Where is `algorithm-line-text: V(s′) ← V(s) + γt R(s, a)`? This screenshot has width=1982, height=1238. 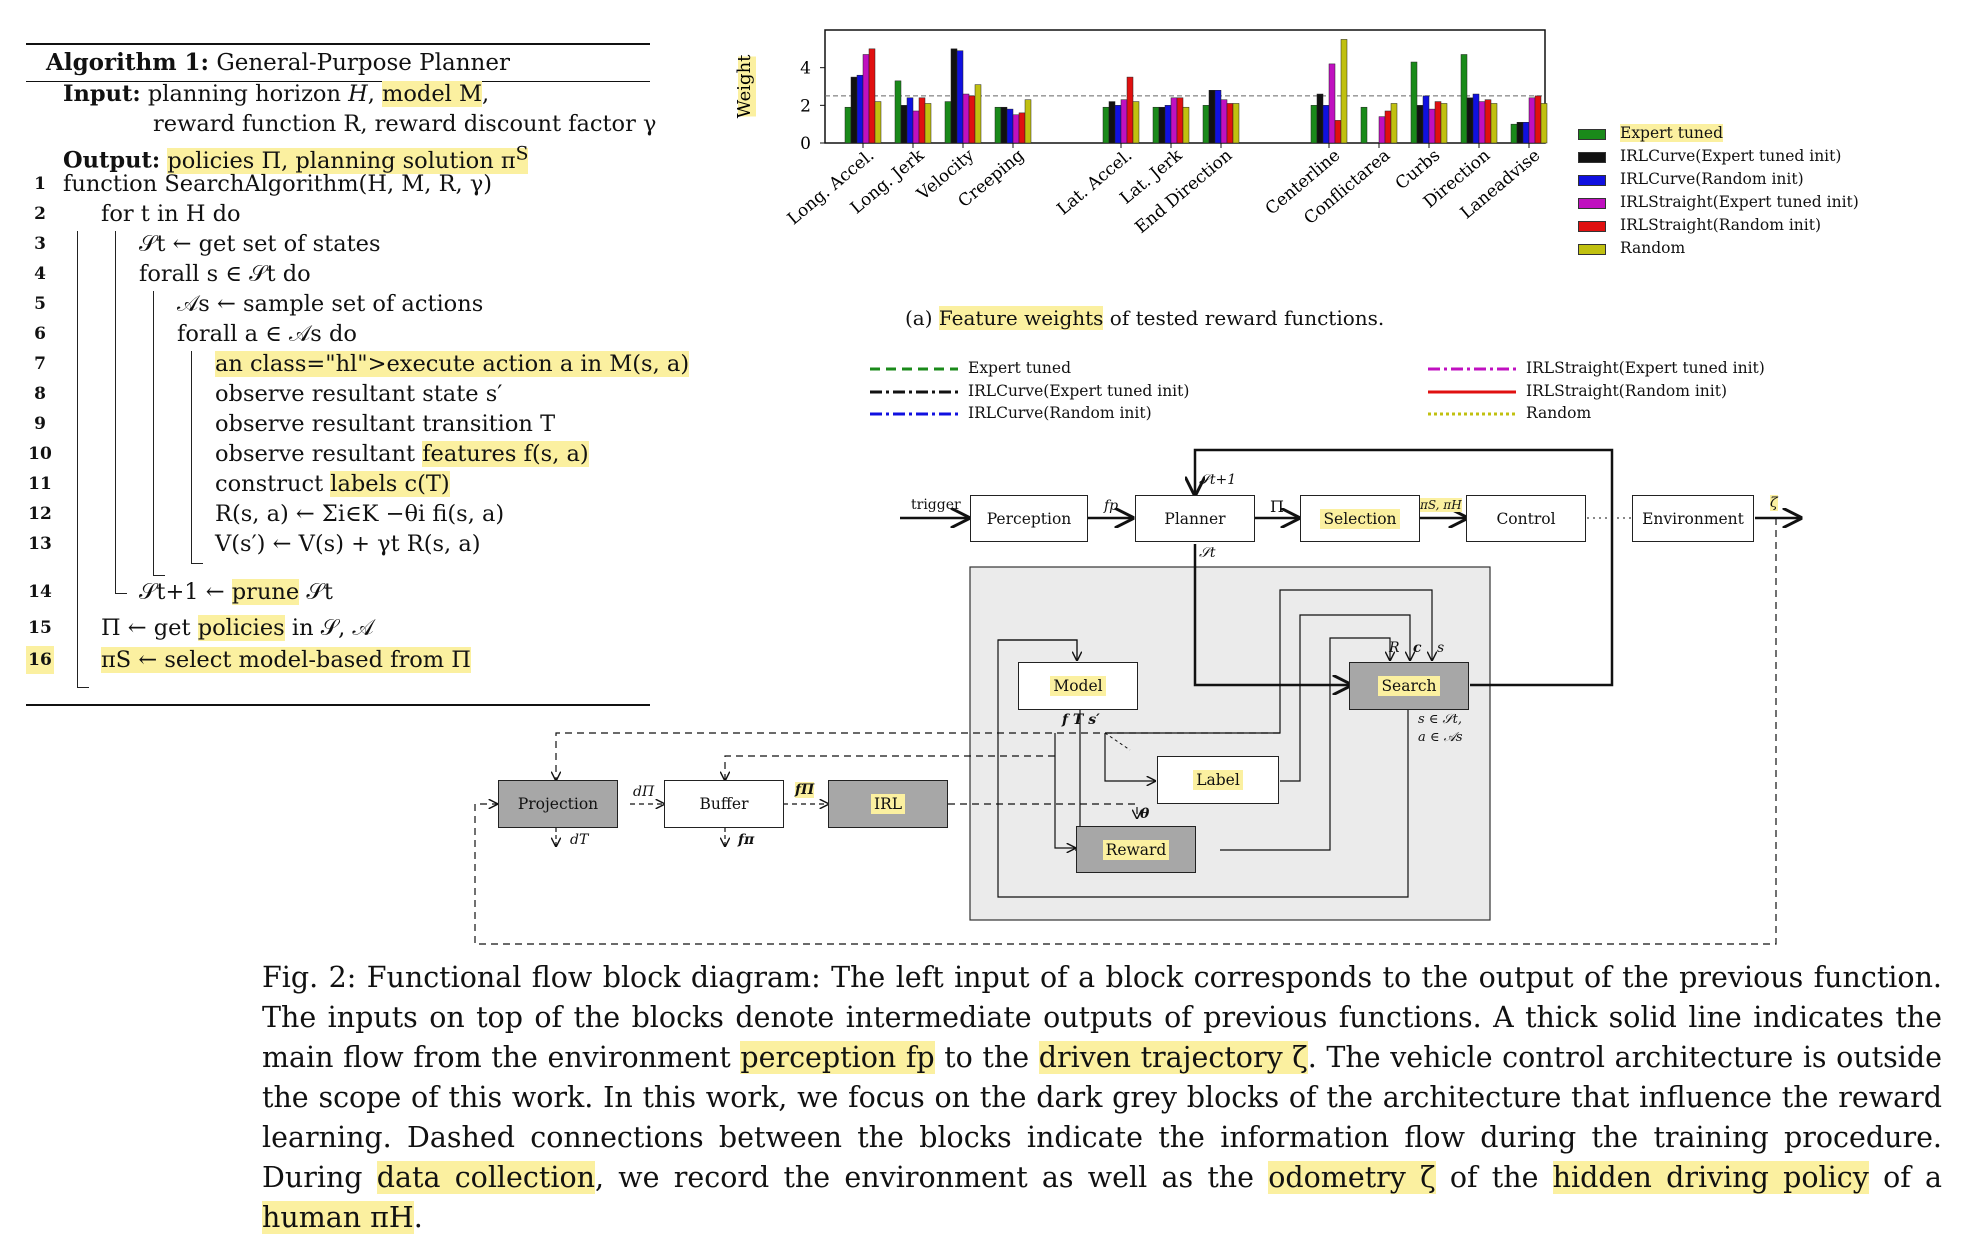
algorithm-line-text: V(s′) ← V(s) + γt R(s, a) is located at coordinates (348, 544).